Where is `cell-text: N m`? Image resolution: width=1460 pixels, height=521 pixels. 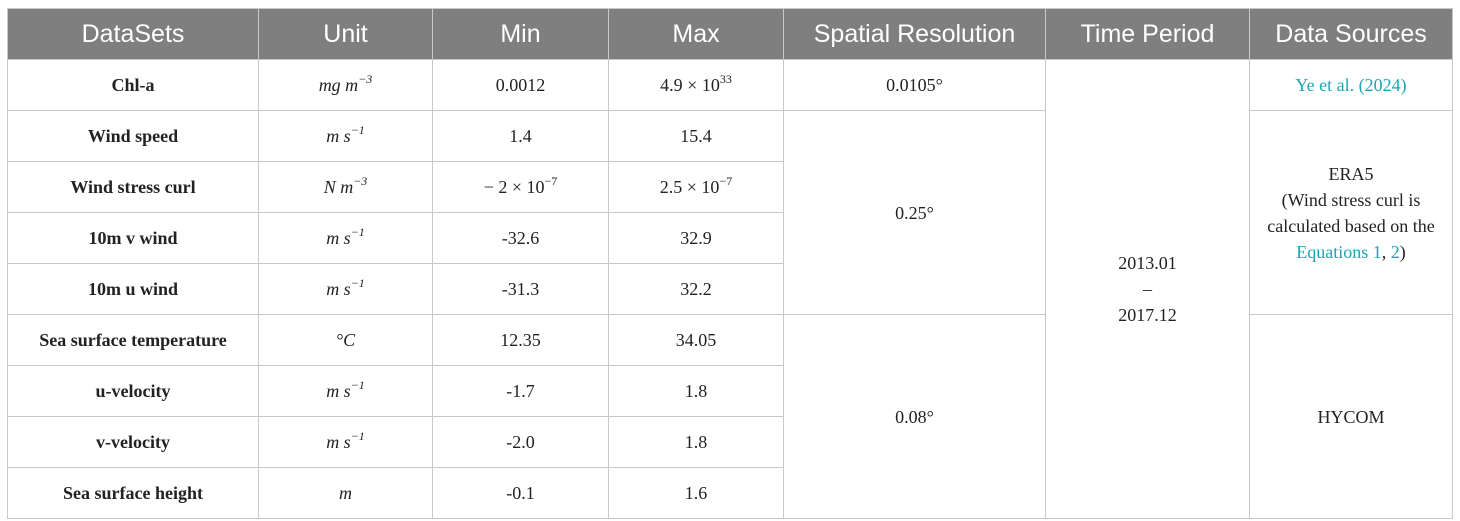 cell-text: N m is located at coordinates (338, 187).